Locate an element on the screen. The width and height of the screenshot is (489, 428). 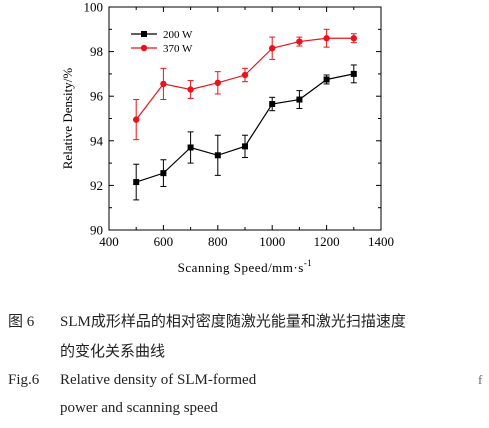
legend-label: 200 W is located at coordinates (178, 35).